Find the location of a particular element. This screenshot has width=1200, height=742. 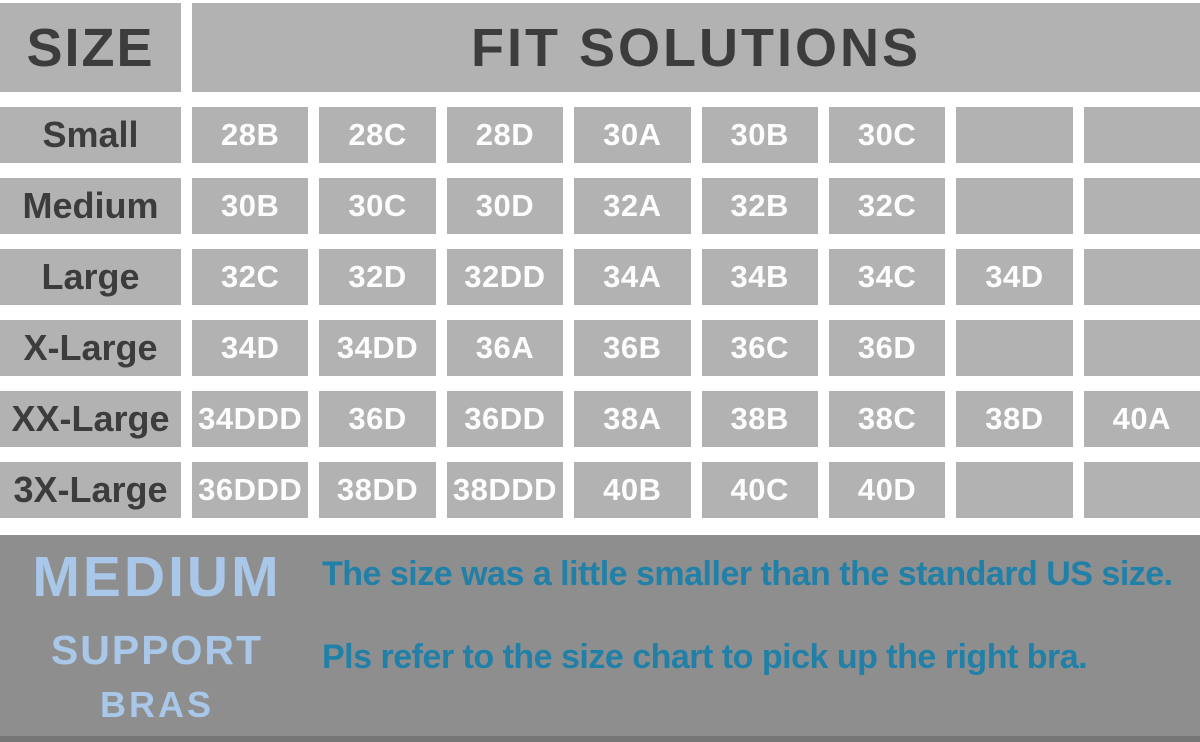

size-cell: 38A is located at coordinates (632, 419).